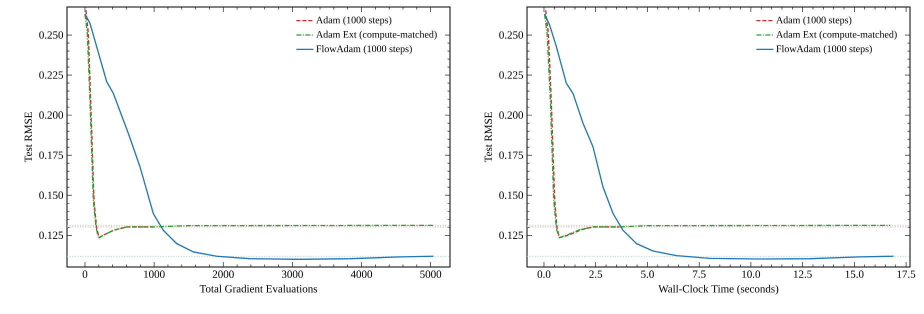  I want to click on x-tick-label: 5000, so click(431, 274).